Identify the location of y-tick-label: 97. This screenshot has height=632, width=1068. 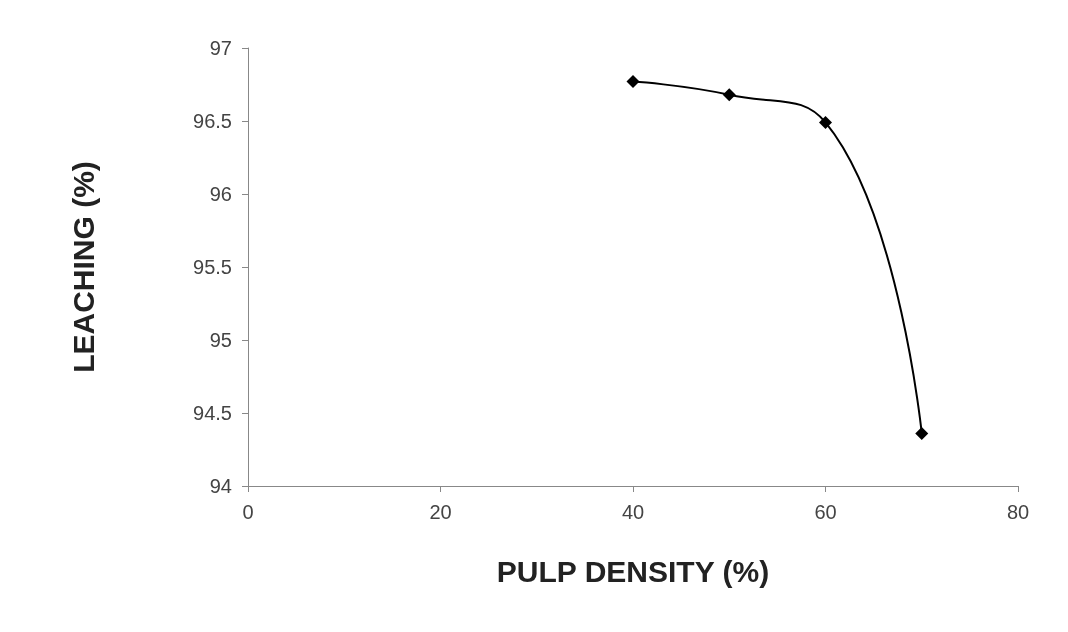
(220, 48).